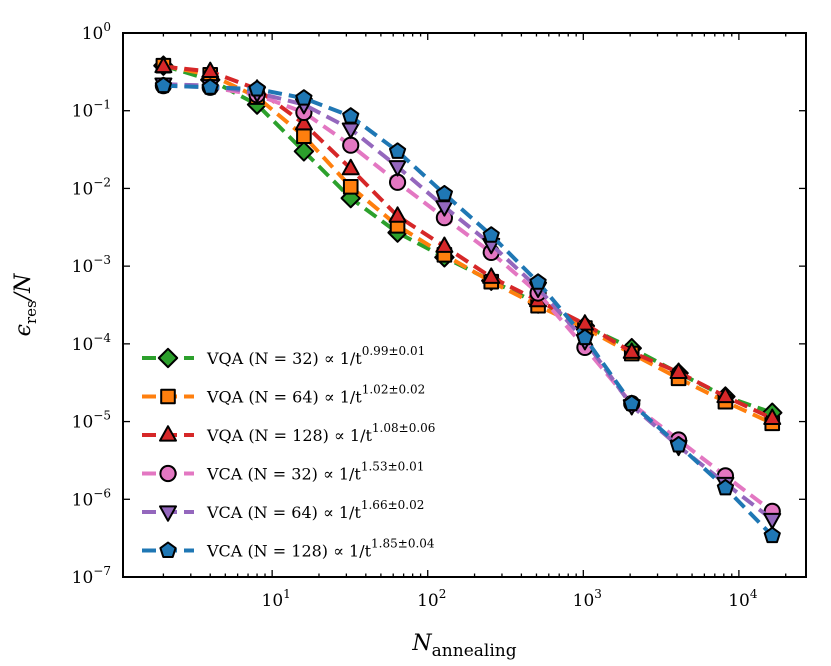 The height and width of the screenshot is (666, 831). Describe the element at coordinates (315, 356) in the screenshot. I see `legend-label: VQA (N = 32) ∝ 1/t0.99±0.01` at that location.